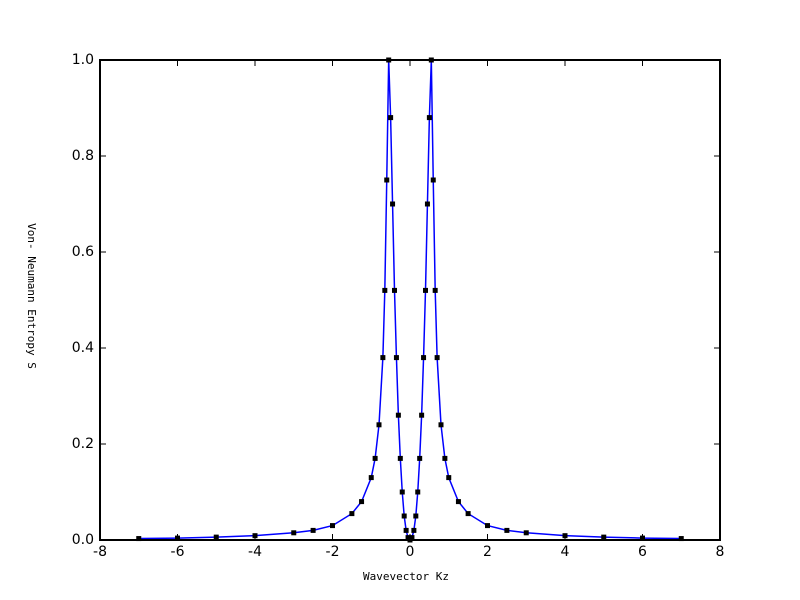 The height and width of the screenshot is (600, 800). Describe the element at coordinates (100, 552) in the screenshot. I see `x-tick-label: -8` at that location.